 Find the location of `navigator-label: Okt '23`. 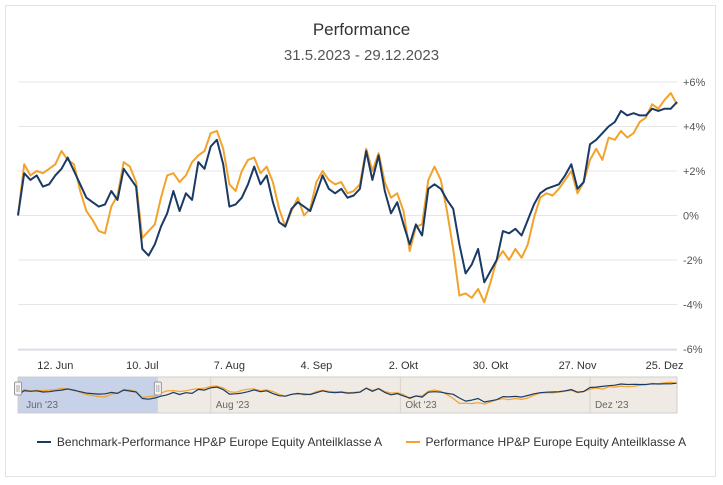

navigator-label: Okt '23 is located at coordinates (421, 405).